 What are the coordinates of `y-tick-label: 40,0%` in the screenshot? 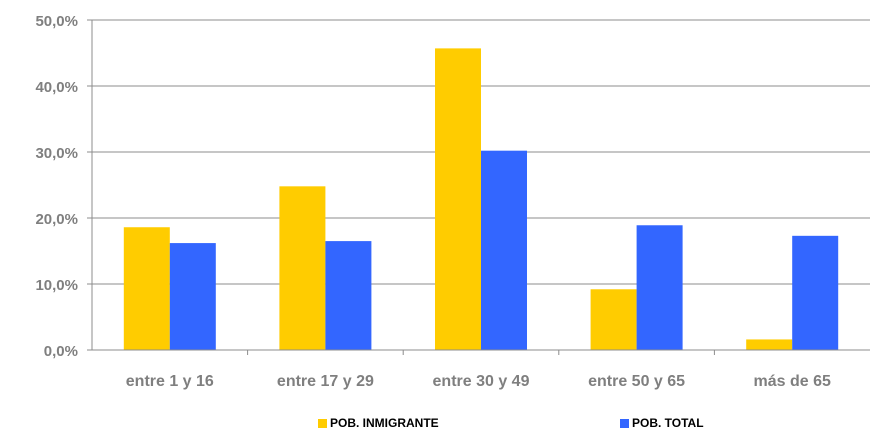 It's located at (56, 87).